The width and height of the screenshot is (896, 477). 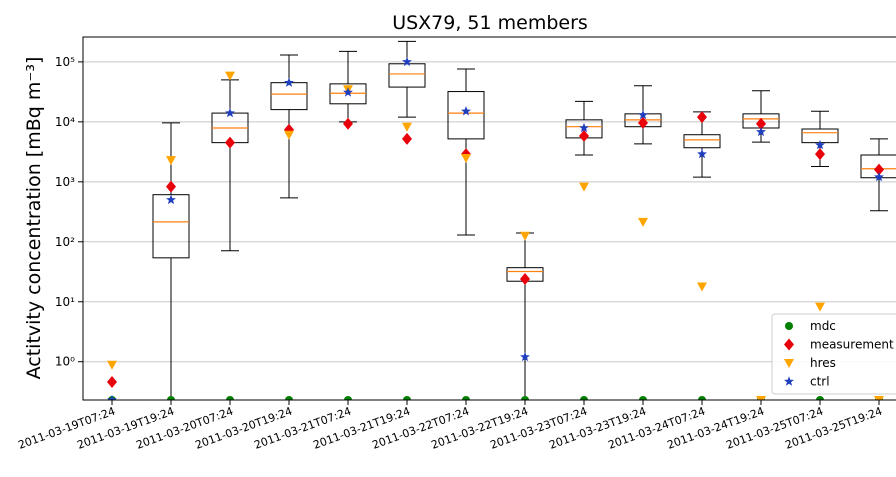 I want to click on legend-box, so click(x=833, y=354).